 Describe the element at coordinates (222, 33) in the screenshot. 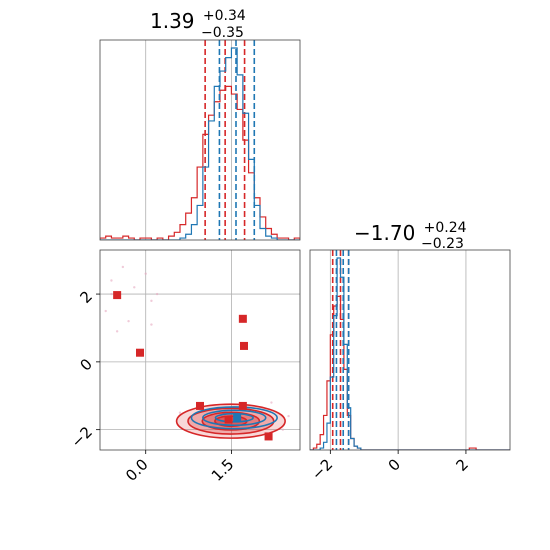

I see `title-lower-error: −0.35` at that location.